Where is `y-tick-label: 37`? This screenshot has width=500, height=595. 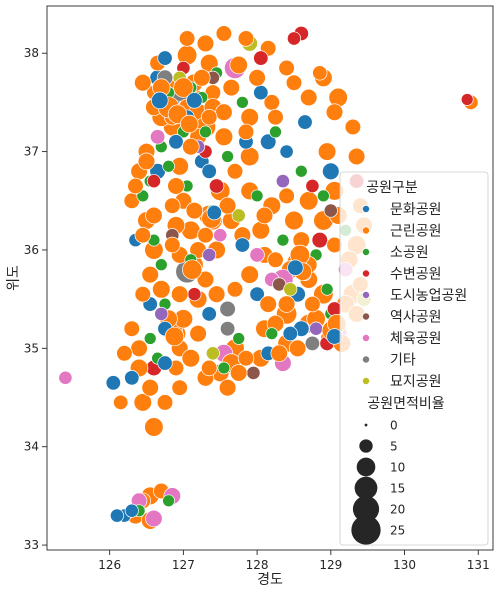 y-tick-label: 37 is located at coordinates (31, 152).